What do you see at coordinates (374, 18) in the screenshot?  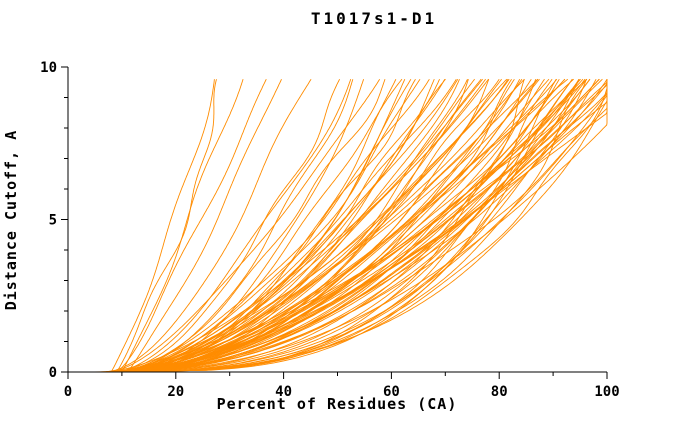 I see `chart-title: T1017s1-D1` at bounding box center [374, 18].